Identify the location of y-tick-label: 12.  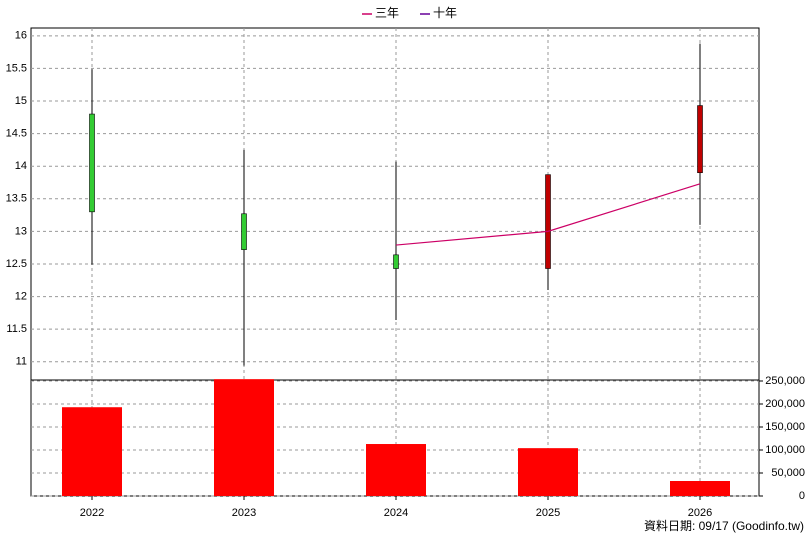
(21, 296).